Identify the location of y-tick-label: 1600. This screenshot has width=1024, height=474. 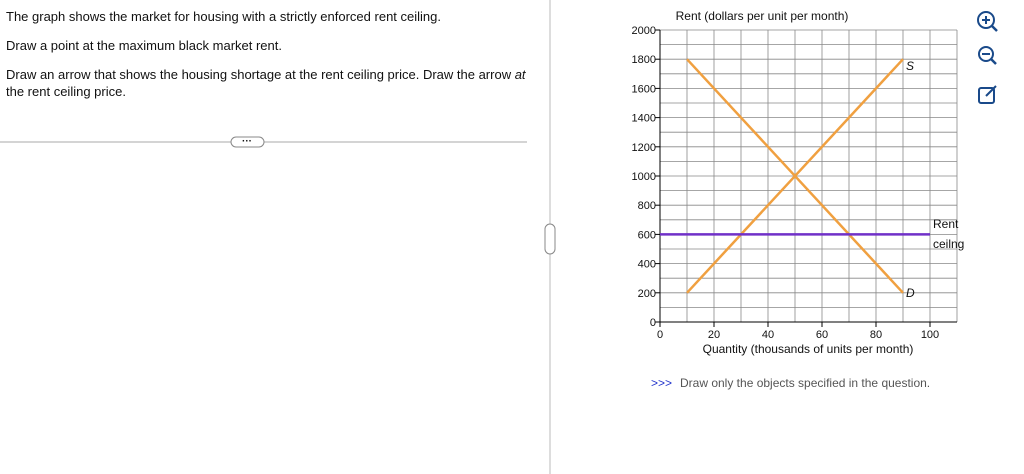
(644, 89).